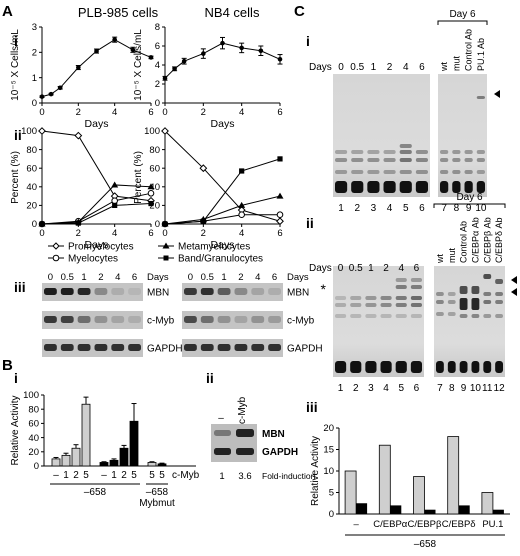 This screenshot has height=556, width=520. What do you see at coordinates (331, 493) in the screenshot?
I see `y-tick-label: 5` at bounding box center [331, 493].